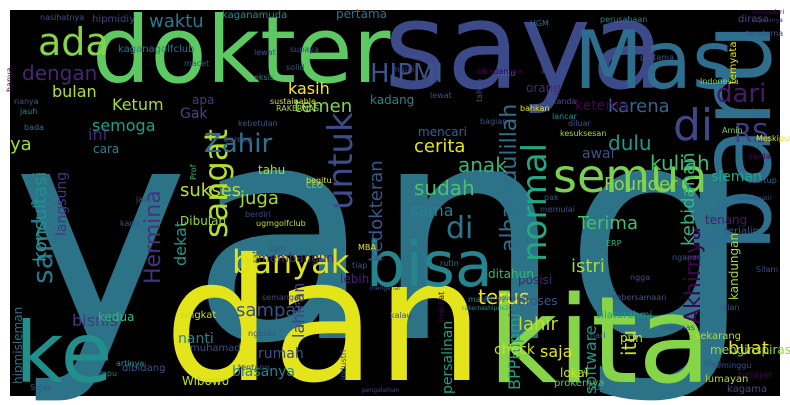  Describe the element at coordinates (319, 180) in the screenshot. I see `word-begitu: begitu` at that location.